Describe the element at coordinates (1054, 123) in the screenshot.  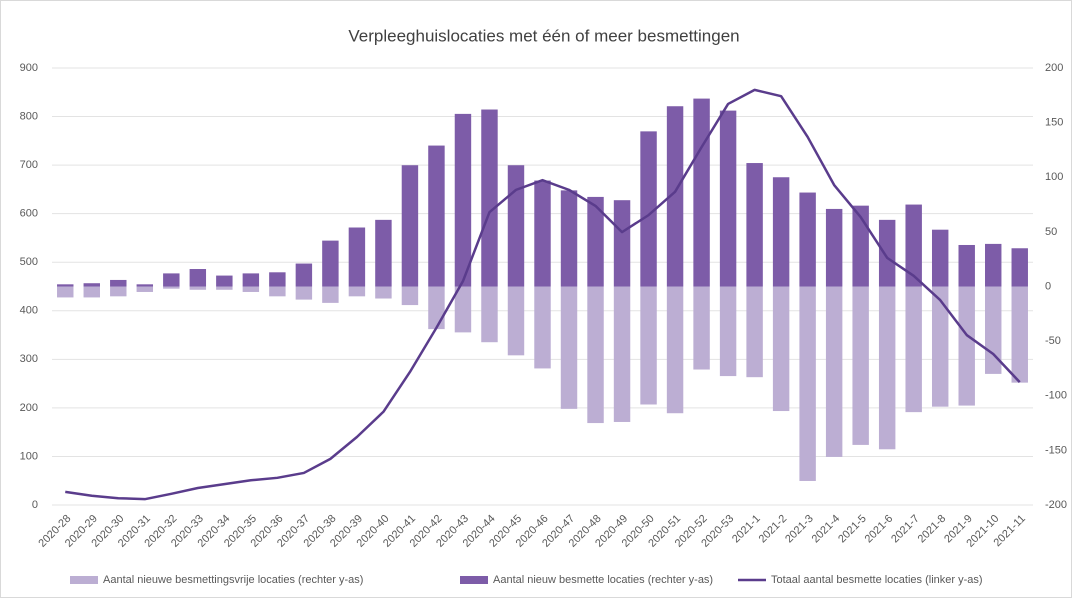
I see `y2-tick-label: 150` at that location.